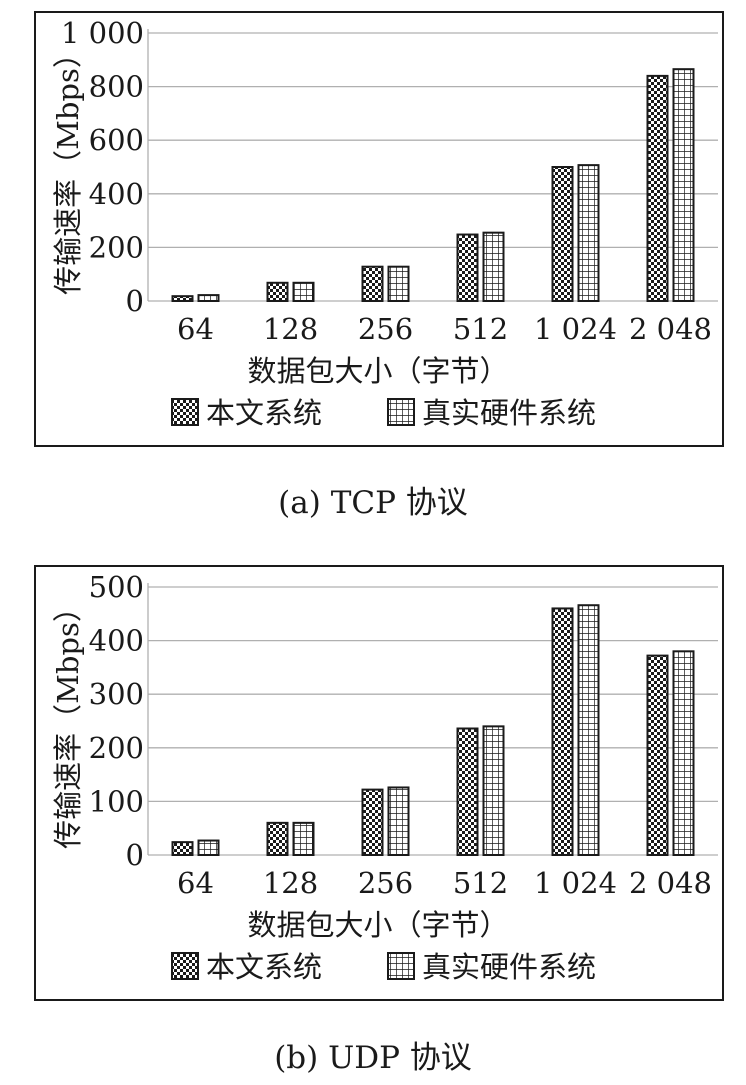  Describe the element at coordinates (102, 33) in the screenshot. I see `y-tick-label: 1 000` at that location.